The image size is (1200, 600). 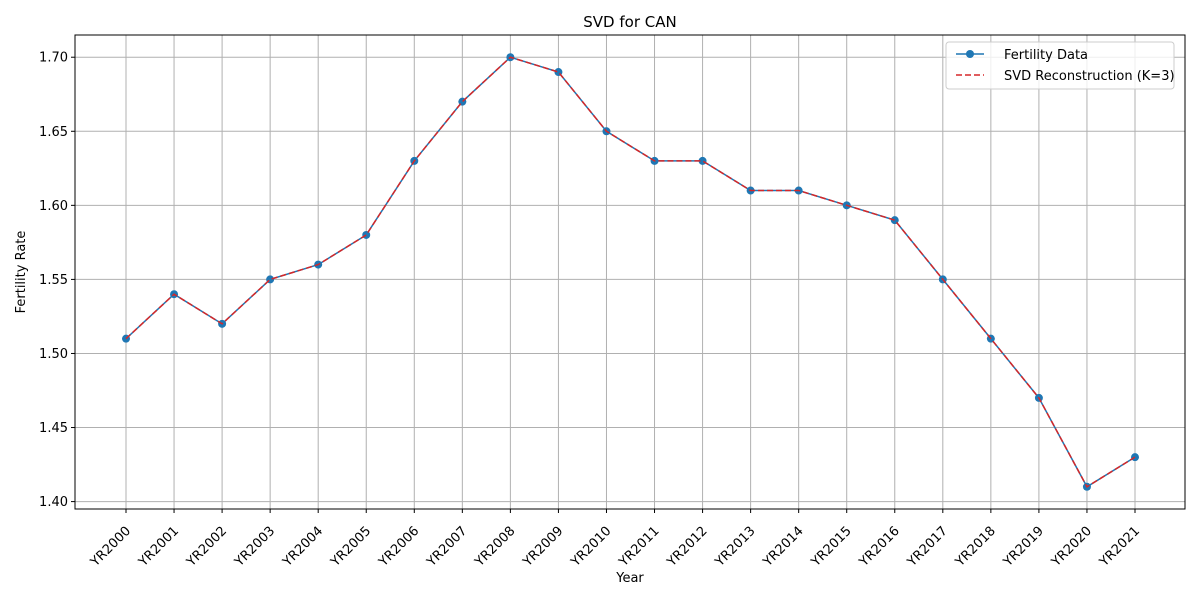 I want to click on x-tick-label: YR2020, so click(x=1071, y=547).